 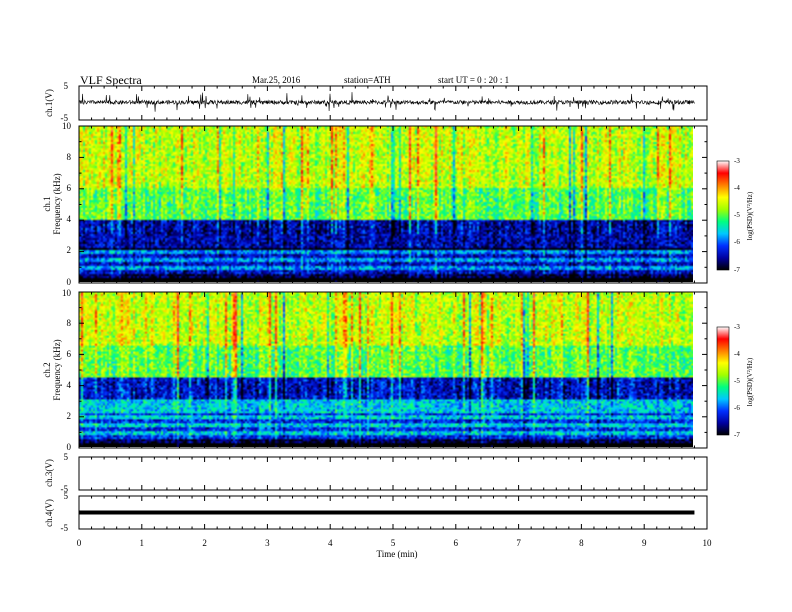 I want to click on station-label: station=ATH, so click(x=367, y=80).